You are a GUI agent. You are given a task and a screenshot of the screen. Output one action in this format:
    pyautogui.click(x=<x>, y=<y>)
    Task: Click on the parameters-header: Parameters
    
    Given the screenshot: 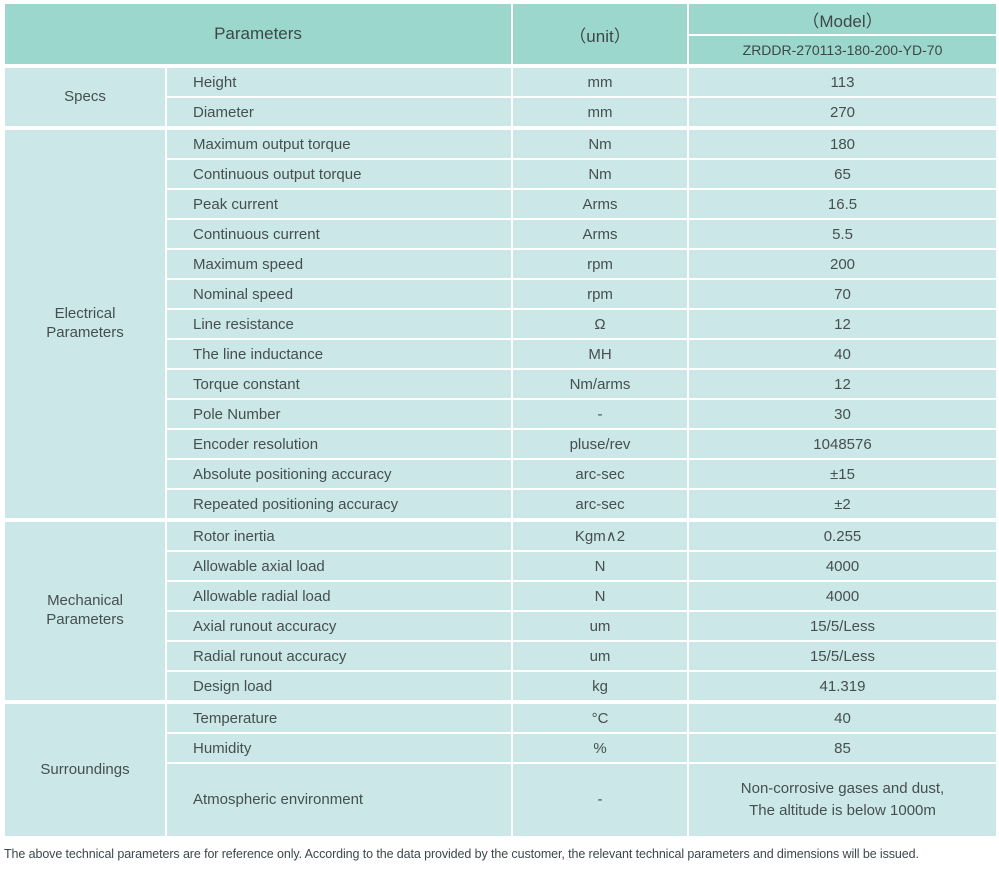 What is the action you would take?
    pyautogui.click(x=258, y=34)
    